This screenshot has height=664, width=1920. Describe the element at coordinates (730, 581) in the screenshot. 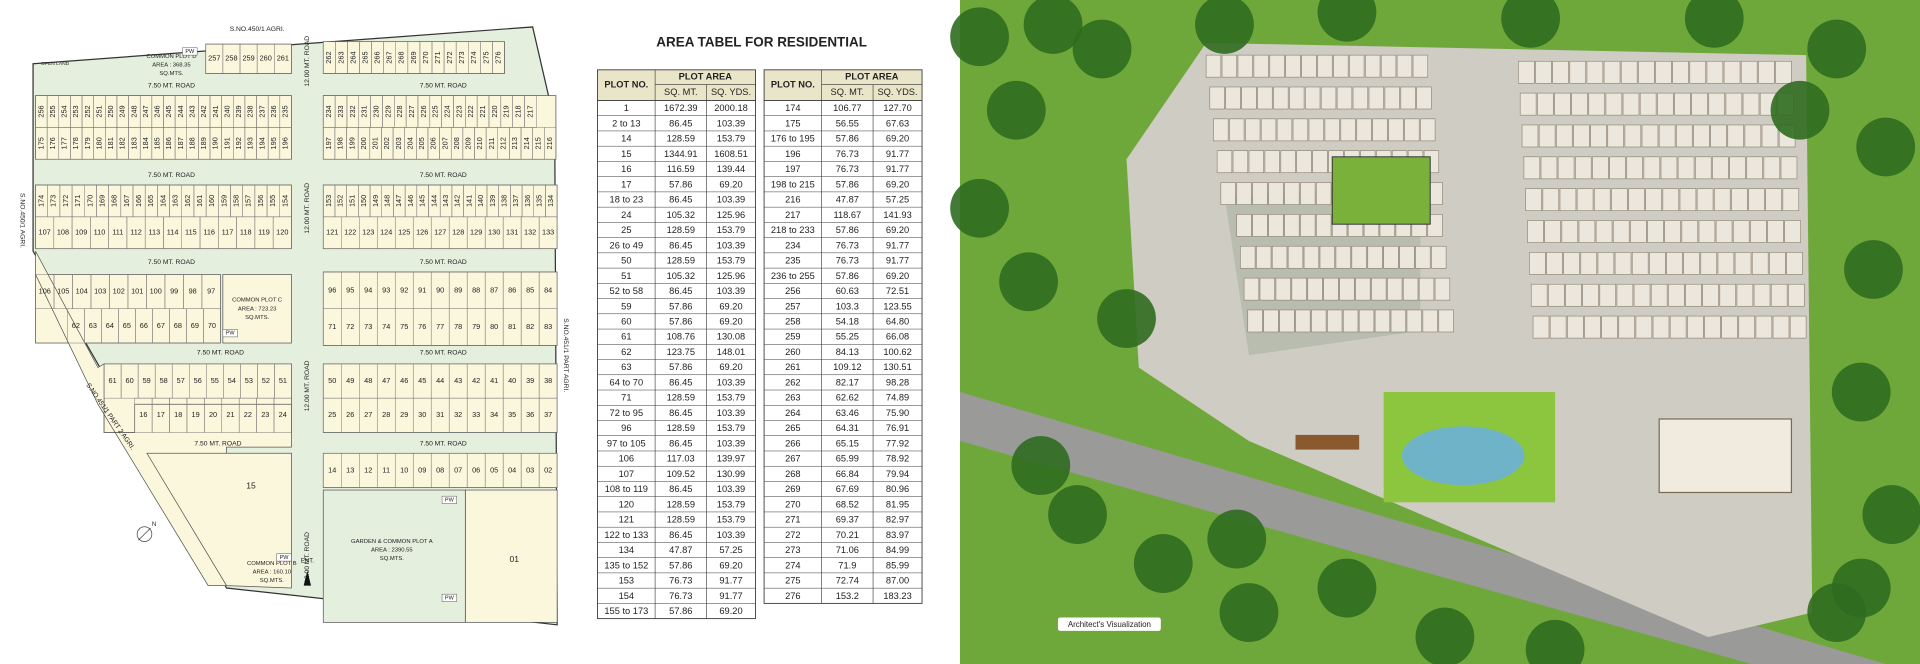

I see `table-cell: 91.77` at that location.